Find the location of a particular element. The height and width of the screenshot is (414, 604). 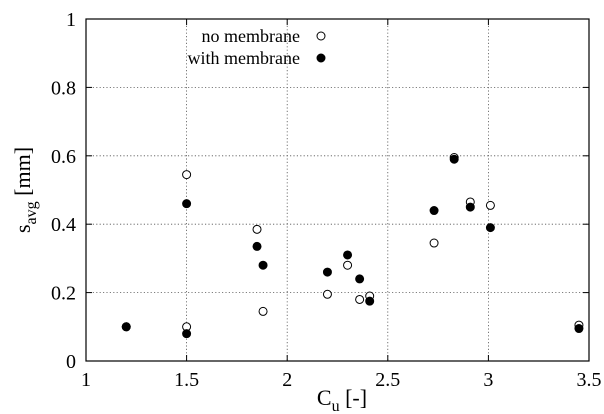

x-axis-label: Cu [-] is located at coordinates (342, 399).